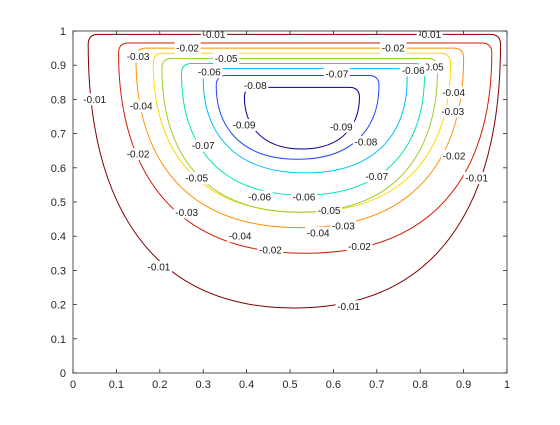 The height and width of the screenshot is (425, 560). Describe the element at coordinates (58, 203) in the screenshot. I see `y-tick-label: 0.5` at that location.